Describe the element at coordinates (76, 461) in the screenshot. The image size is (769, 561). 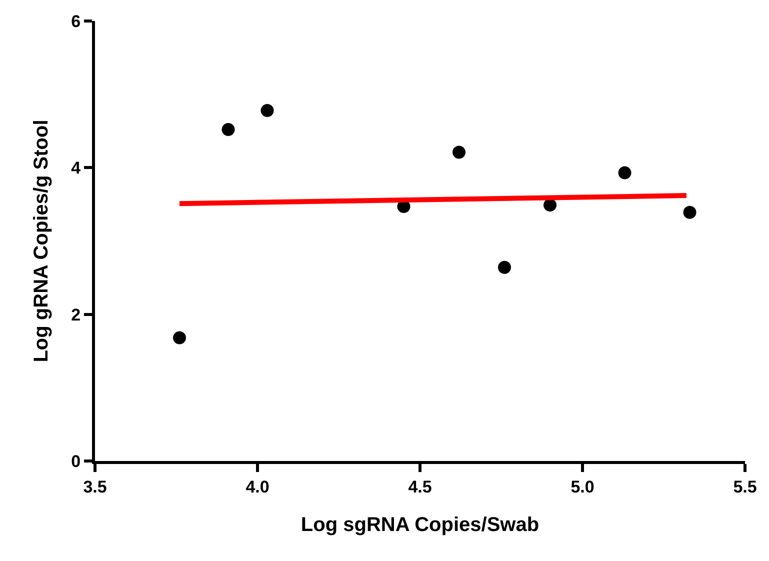
I see `y-tick-label: 0` at that location.